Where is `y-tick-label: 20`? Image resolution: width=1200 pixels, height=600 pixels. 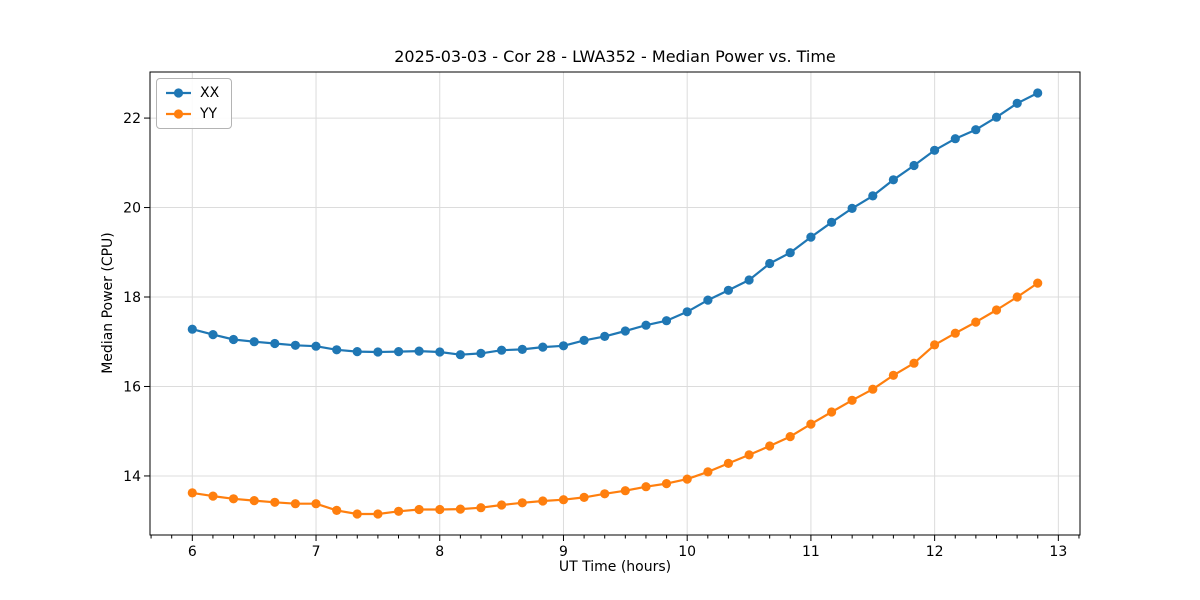 y-tick-label: 20 is located at coordinates (132, 209).